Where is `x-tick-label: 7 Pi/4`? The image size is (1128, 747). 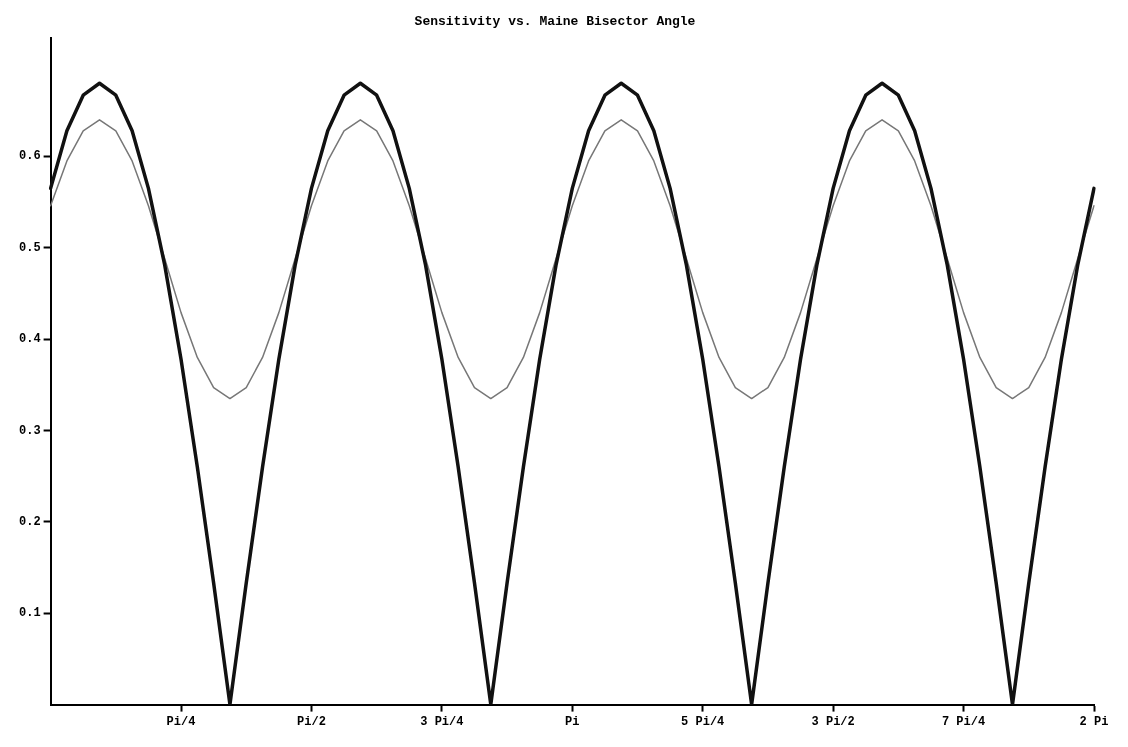
x-tick-label: 7 Pi/4 is located at coordinates (963, 721).